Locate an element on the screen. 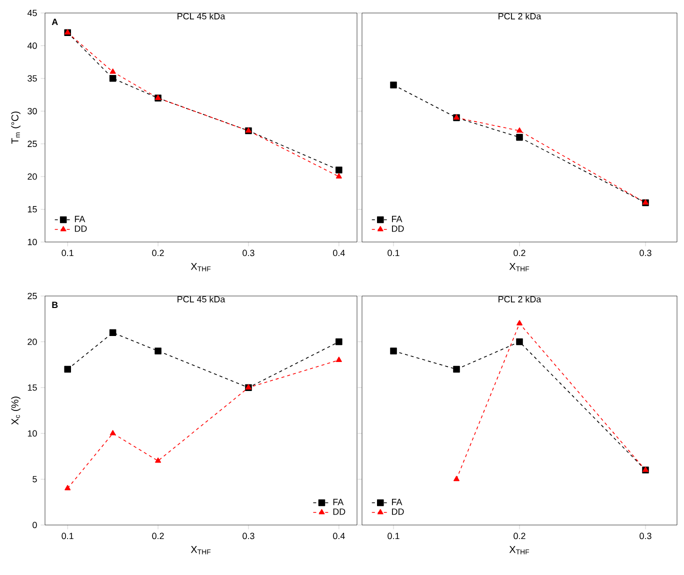  y-axis-title: X$_{c}$ (%) is located at coordinates (15, 410).